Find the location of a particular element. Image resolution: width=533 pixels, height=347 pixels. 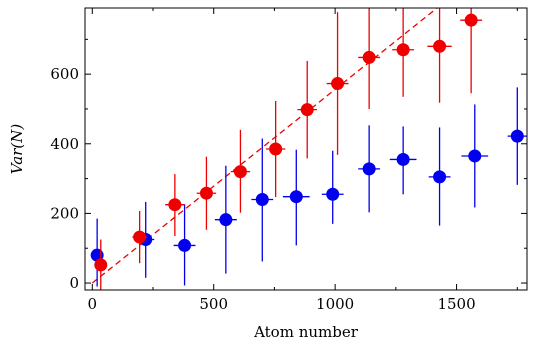

x-tick-label: 0 is located at coordinates (93, 304).